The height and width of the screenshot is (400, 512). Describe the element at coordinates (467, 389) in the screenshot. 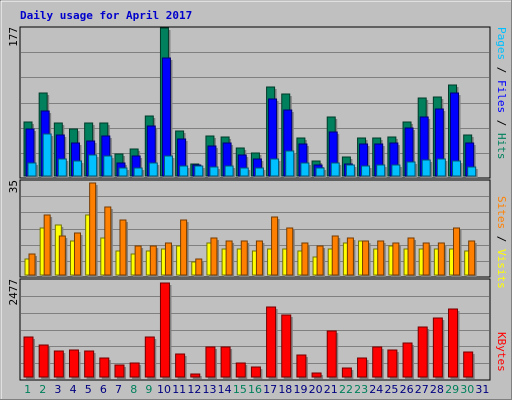

I see `x-tick-label: 30` at that location.